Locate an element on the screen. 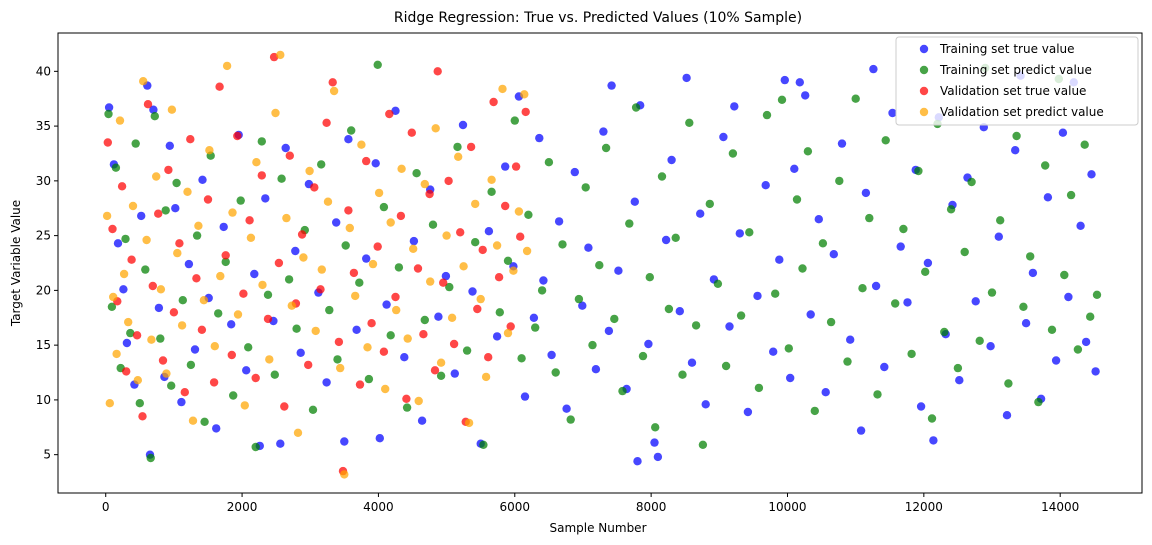 The image size is (1152, 545). legend-label: Training set true value is located at coordinates (1007, 49).